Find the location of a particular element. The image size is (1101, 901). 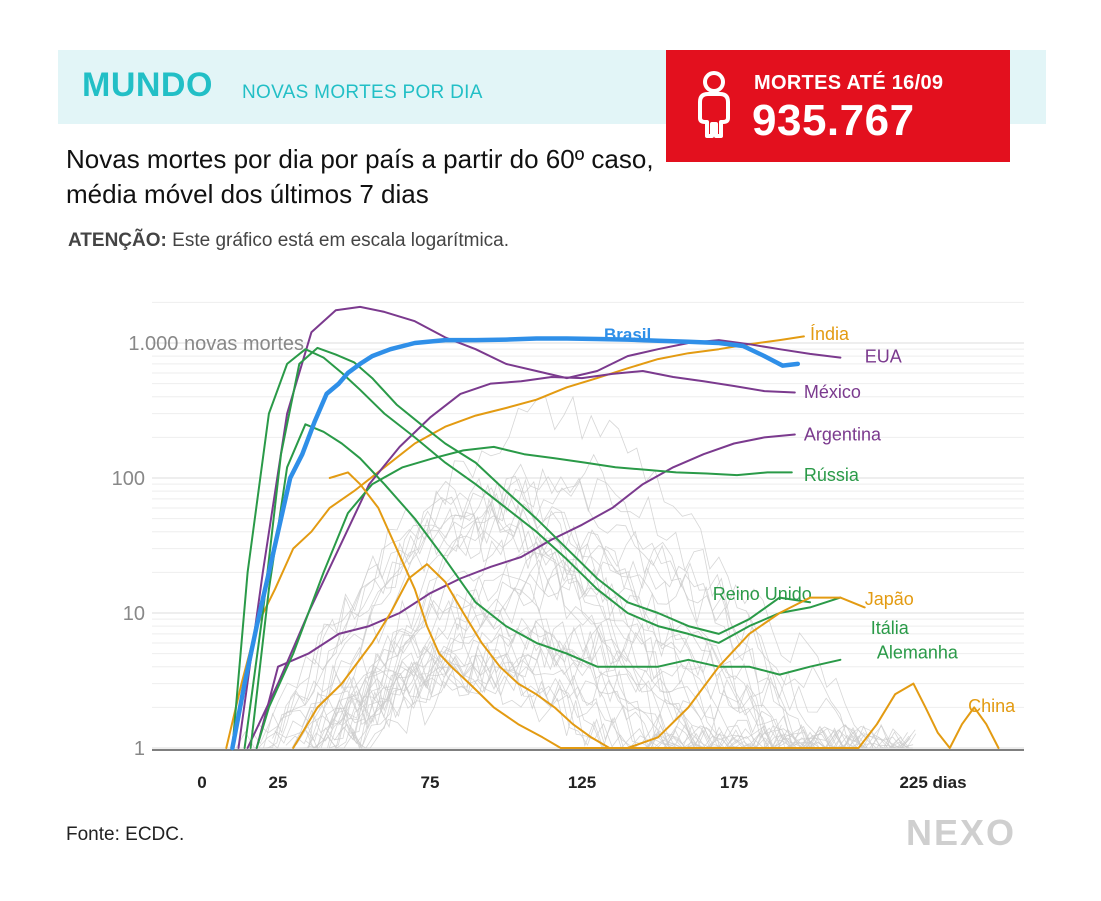

series-label-itália: Itália is located at coordinates (890, 628).